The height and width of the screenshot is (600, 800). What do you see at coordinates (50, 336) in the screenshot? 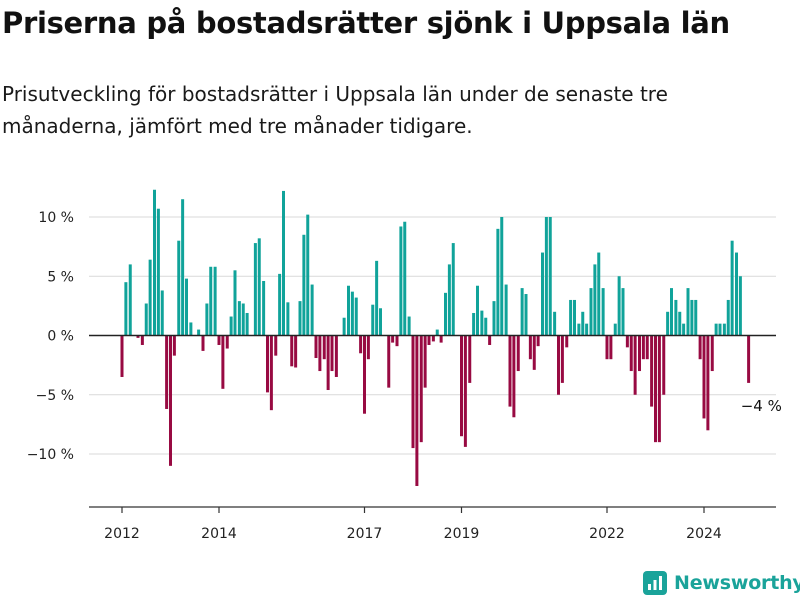
I see `y-axis-ticks: 10 % 5 % 0 % −5 % −10 %` at bounding box center [50, 336].